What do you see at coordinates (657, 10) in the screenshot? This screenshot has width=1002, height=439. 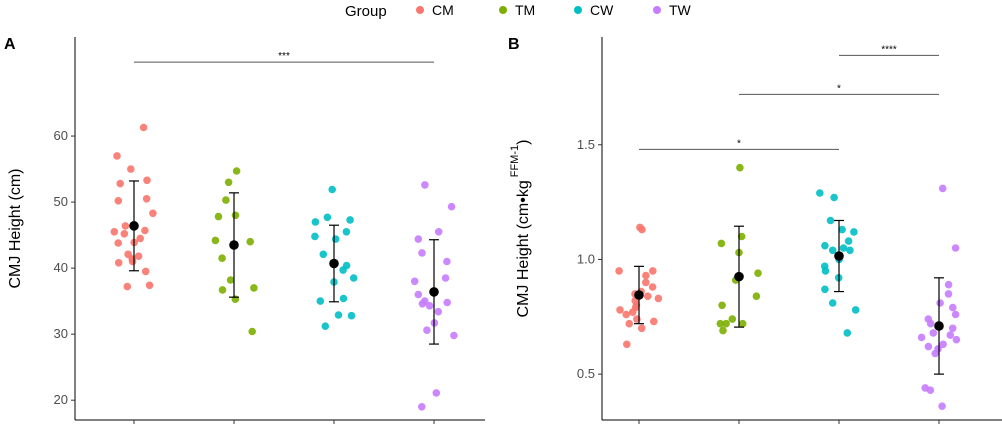 I see `legend-swatch-tw` at bounding box center [657, 10].